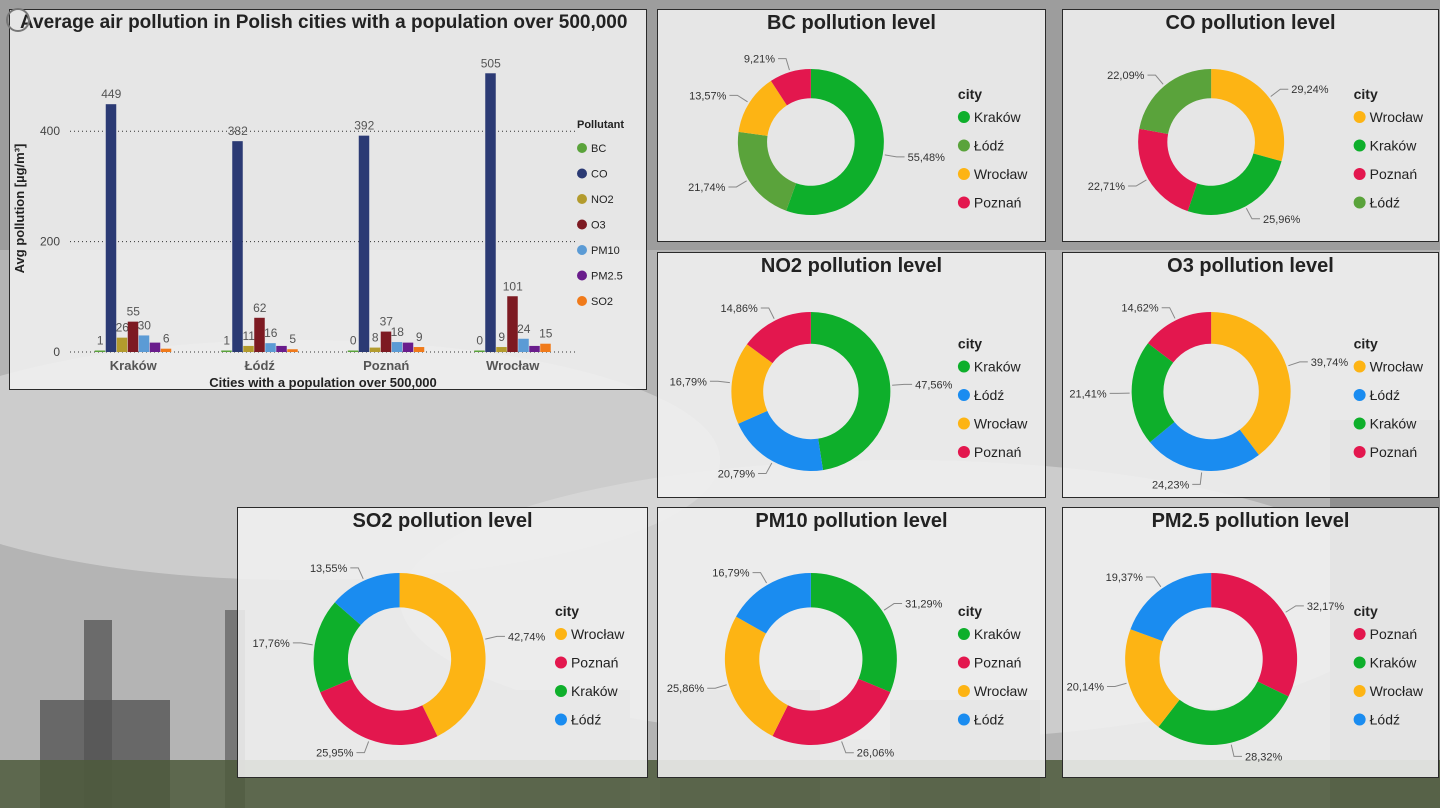  I want to click on bar-value-label: 24, so click(524, 329).